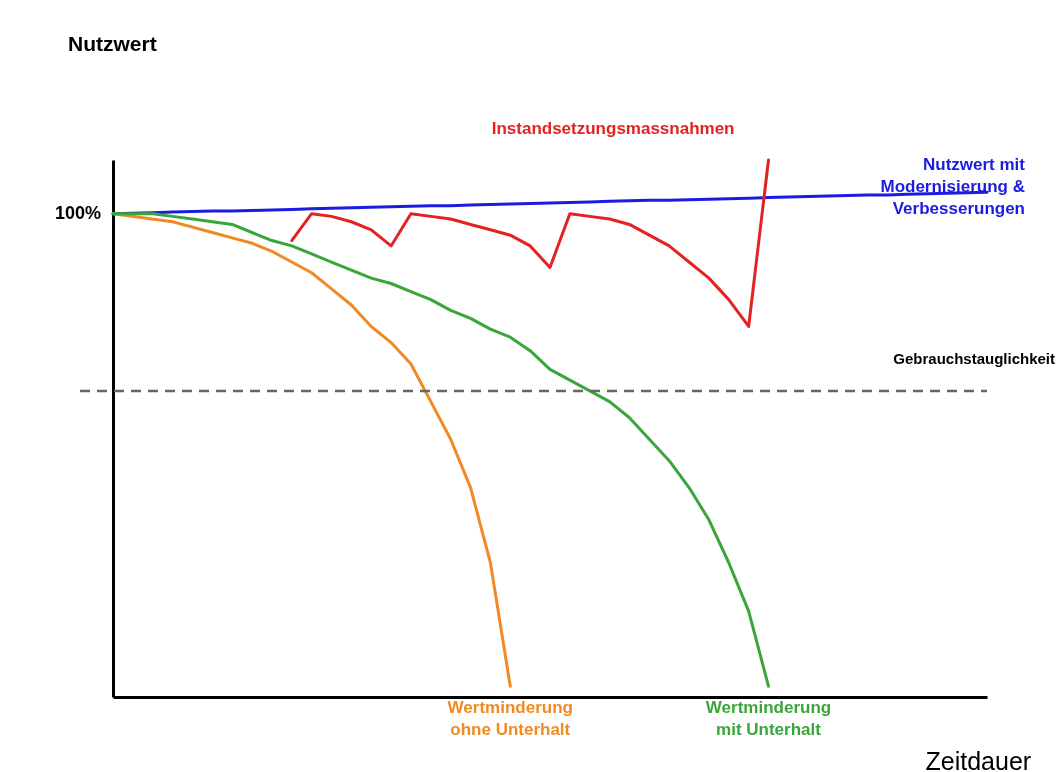  Describe the element at coordinates (978, 759) in the screenshot. I see `x-axis-title: Zeitdauer` at that location.